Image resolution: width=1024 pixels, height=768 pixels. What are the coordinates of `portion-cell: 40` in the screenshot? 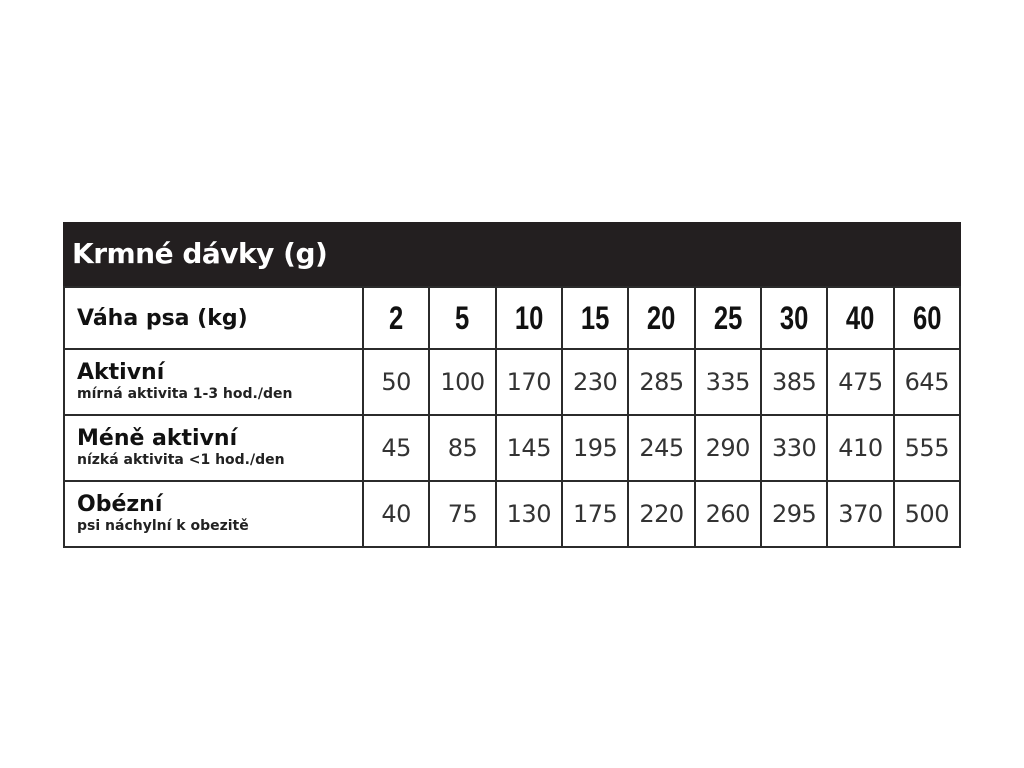 It's located at (396, 514).